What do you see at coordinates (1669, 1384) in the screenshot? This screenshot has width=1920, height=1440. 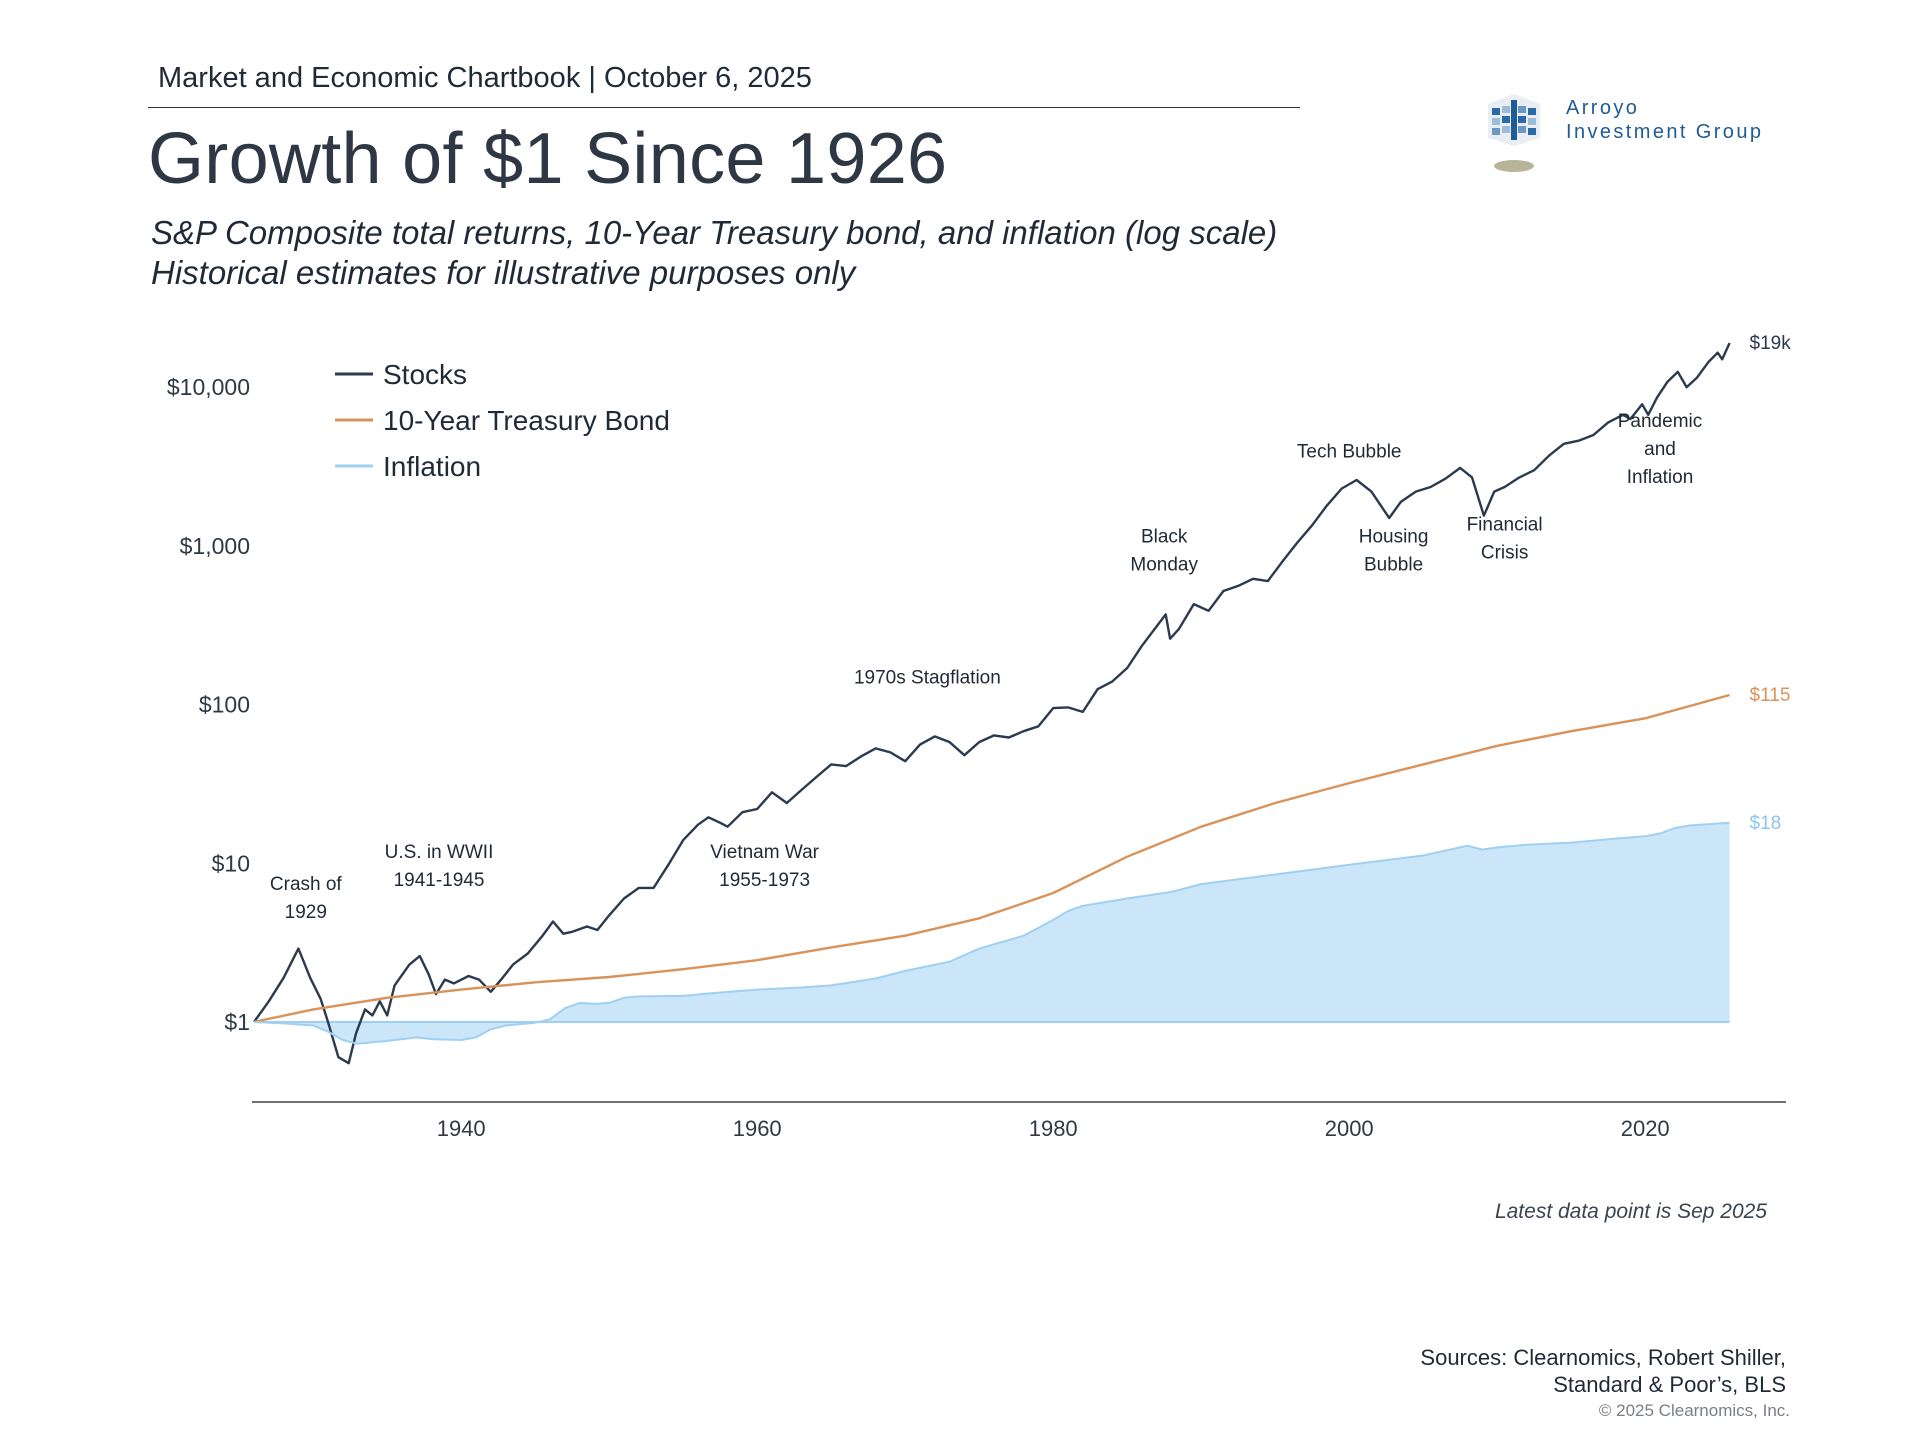 I see `sources-line-2: Standard & Poor’s, BLS` at bounding box center [1669, 1384].